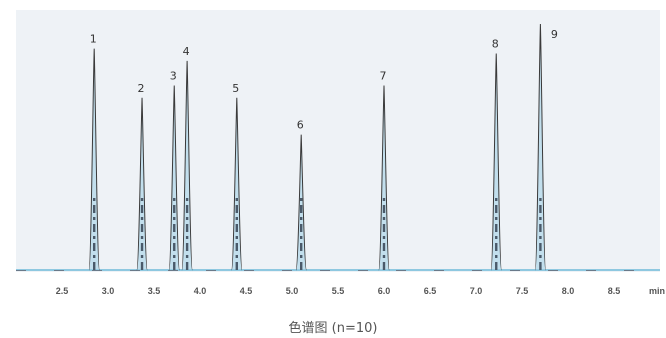 Image resolution: width=666 pixels, height=338 pixels. Describe the element at coordinates (300, 125) in the screenshot. I see `peak-label-6: 6` at that location.